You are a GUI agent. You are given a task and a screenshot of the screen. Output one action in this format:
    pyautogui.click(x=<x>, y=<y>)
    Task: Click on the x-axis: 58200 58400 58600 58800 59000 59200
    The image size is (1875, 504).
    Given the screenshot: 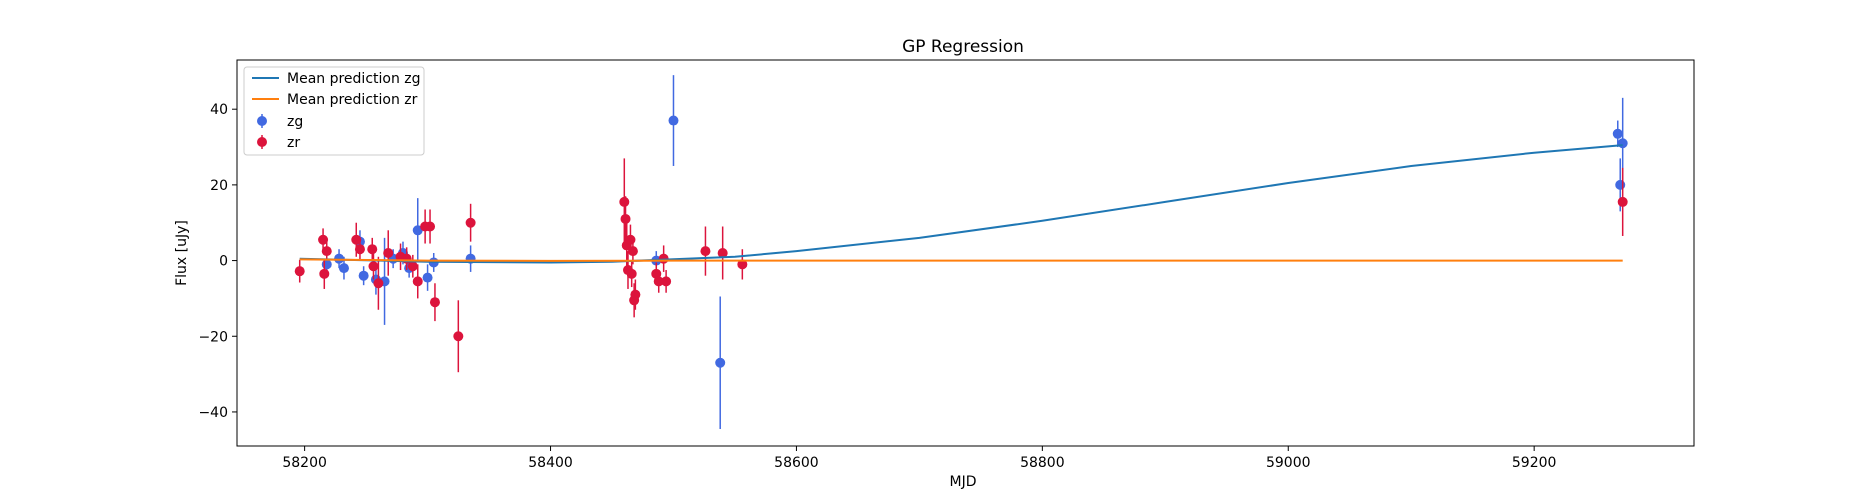 What is the action you would take?
    pyautogui.click(x=919, y=458)
    